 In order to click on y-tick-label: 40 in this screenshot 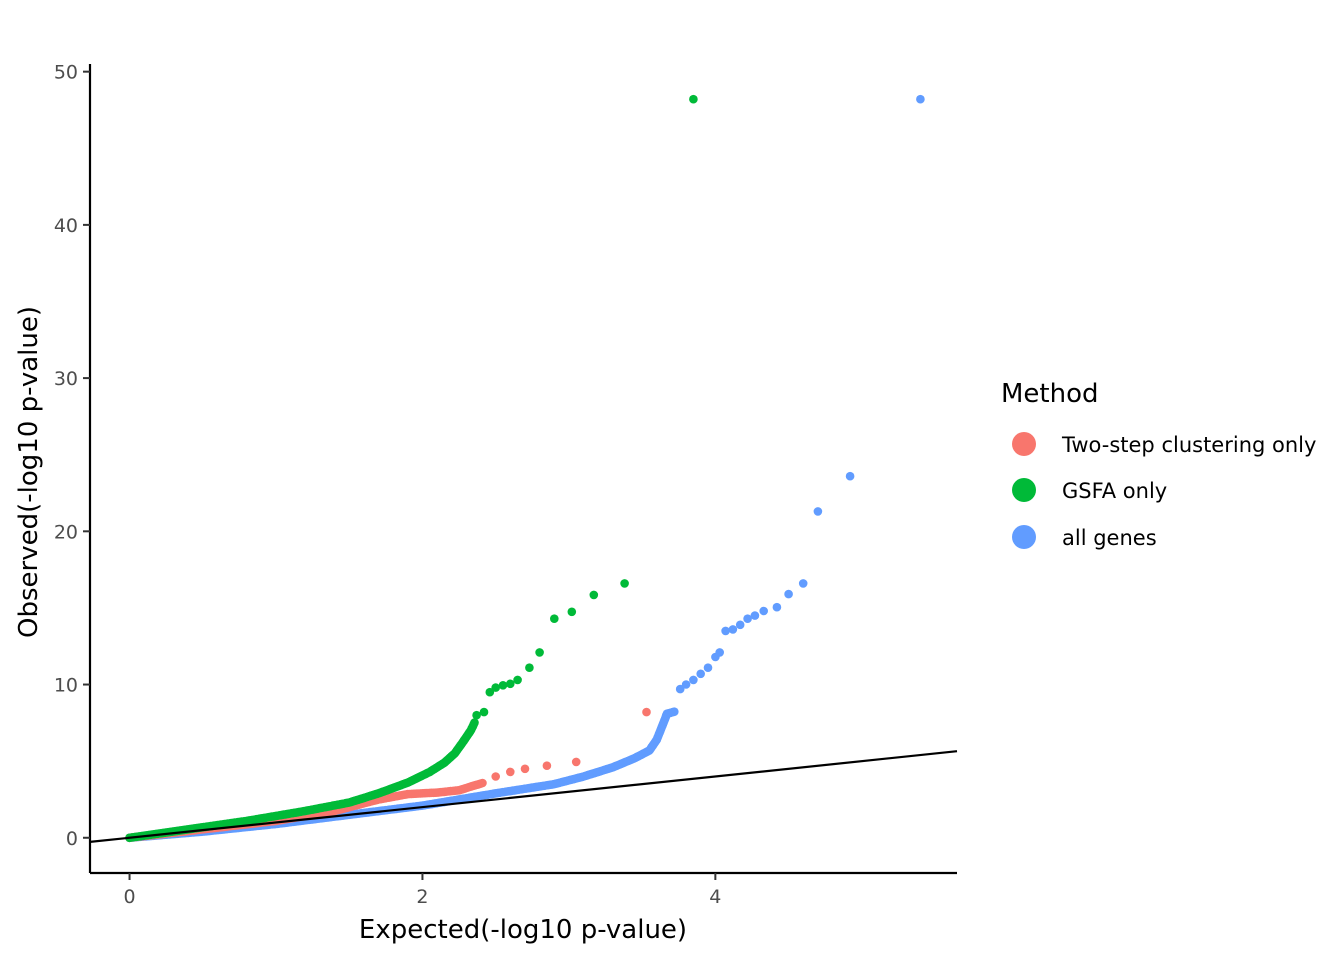, I will do `click(66, 226)`.